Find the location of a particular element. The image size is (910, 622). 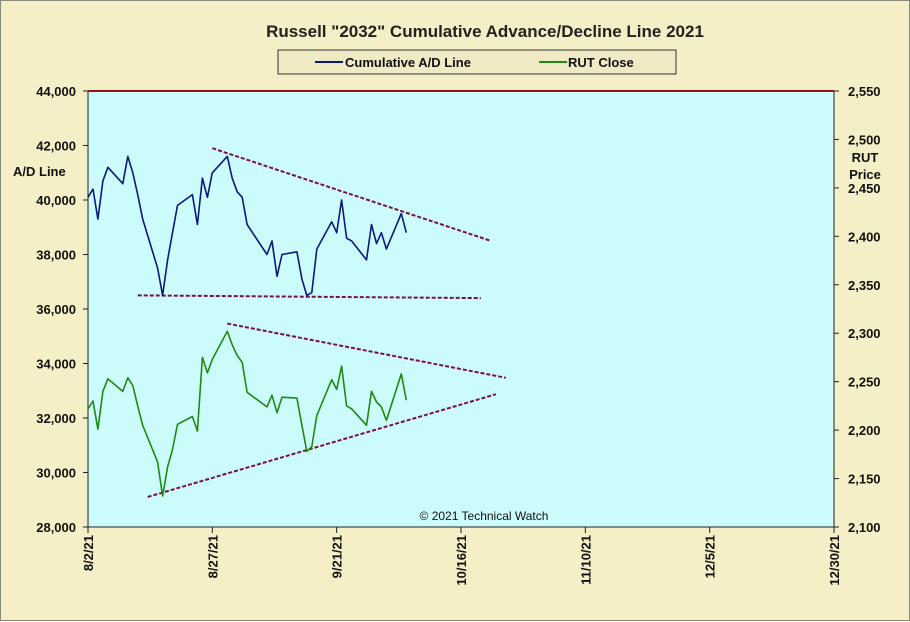

left-axis-label: A/D Line is located at coordinates (39, 171).